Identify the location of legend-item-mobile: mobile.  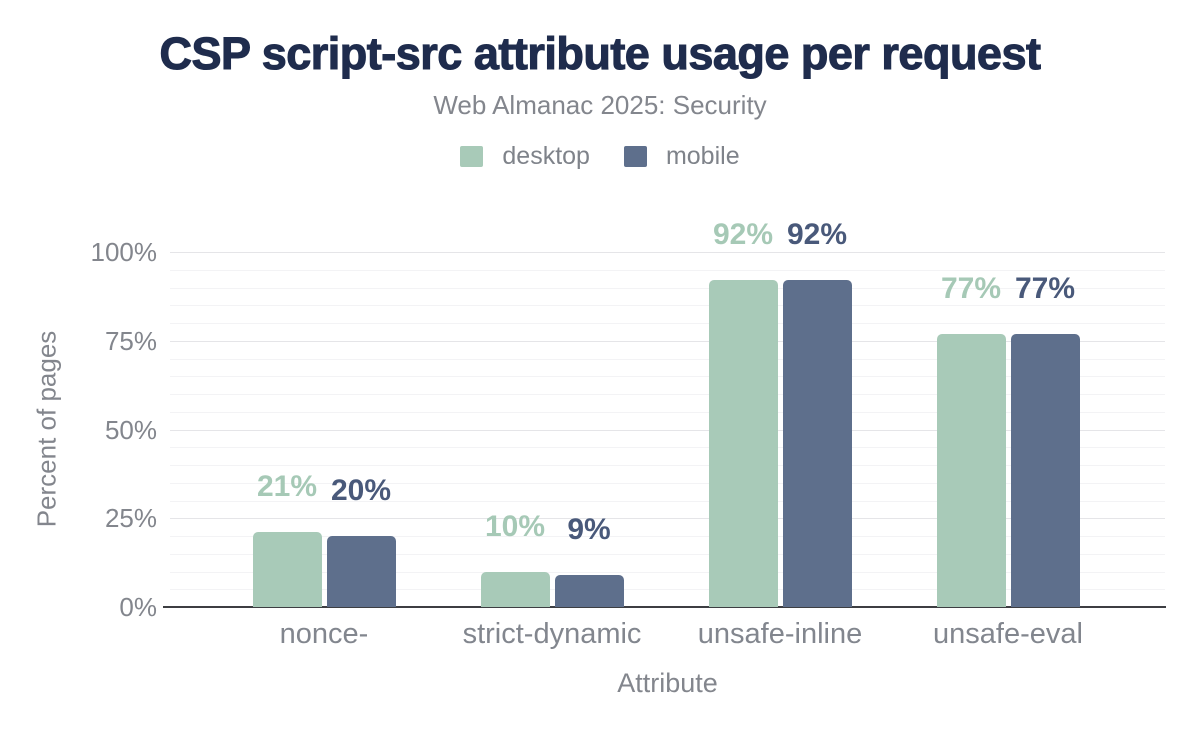
(681, 156).